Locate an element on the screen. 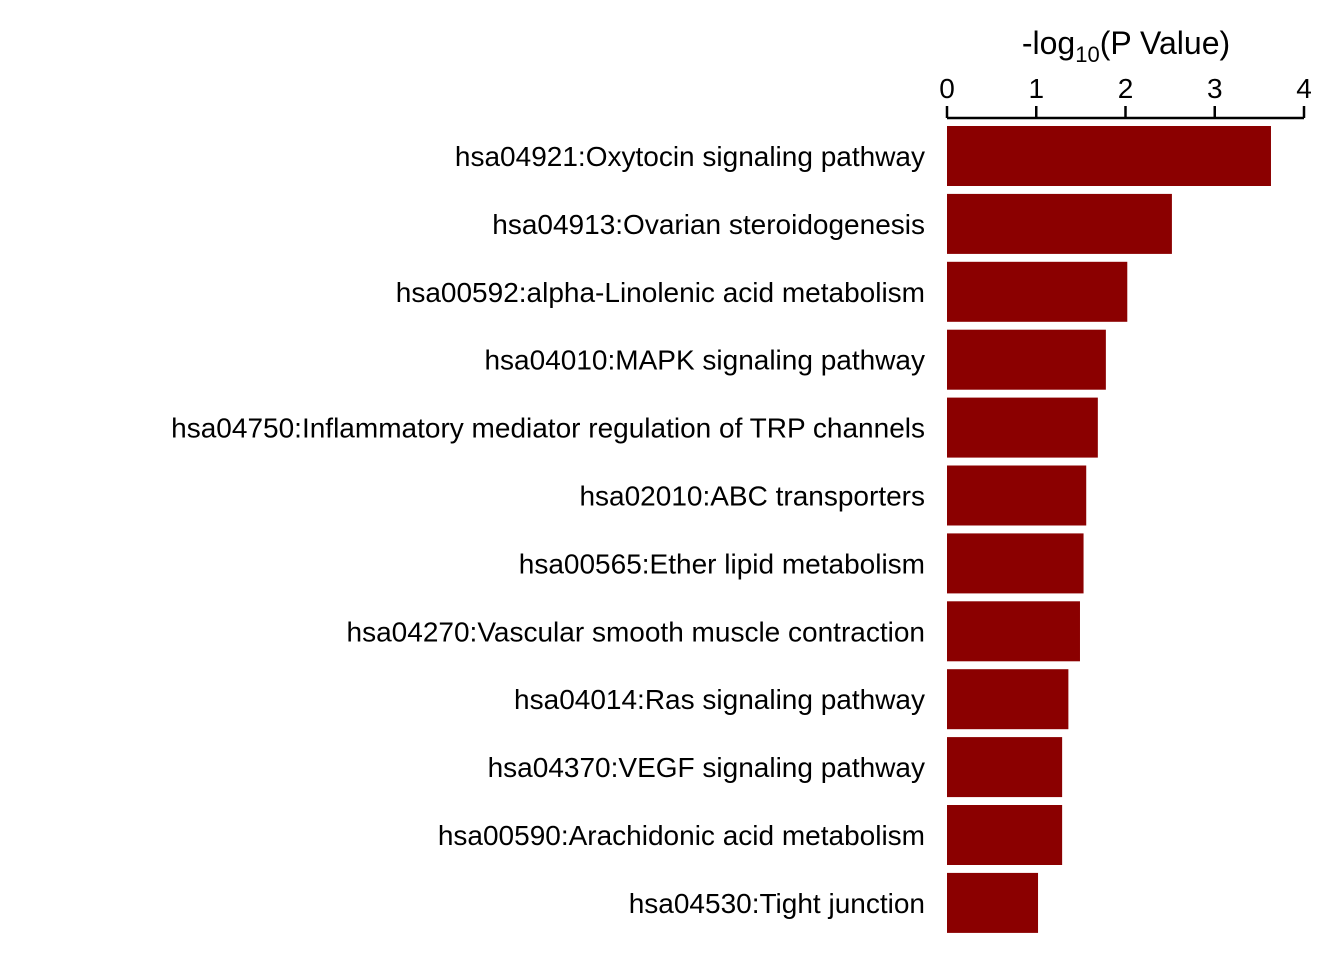 Image resolution: width=1344 pixels, height=960 pixels. category-label: hsa04010:MAPK signaling pathway is located at coordinates (704, 360).